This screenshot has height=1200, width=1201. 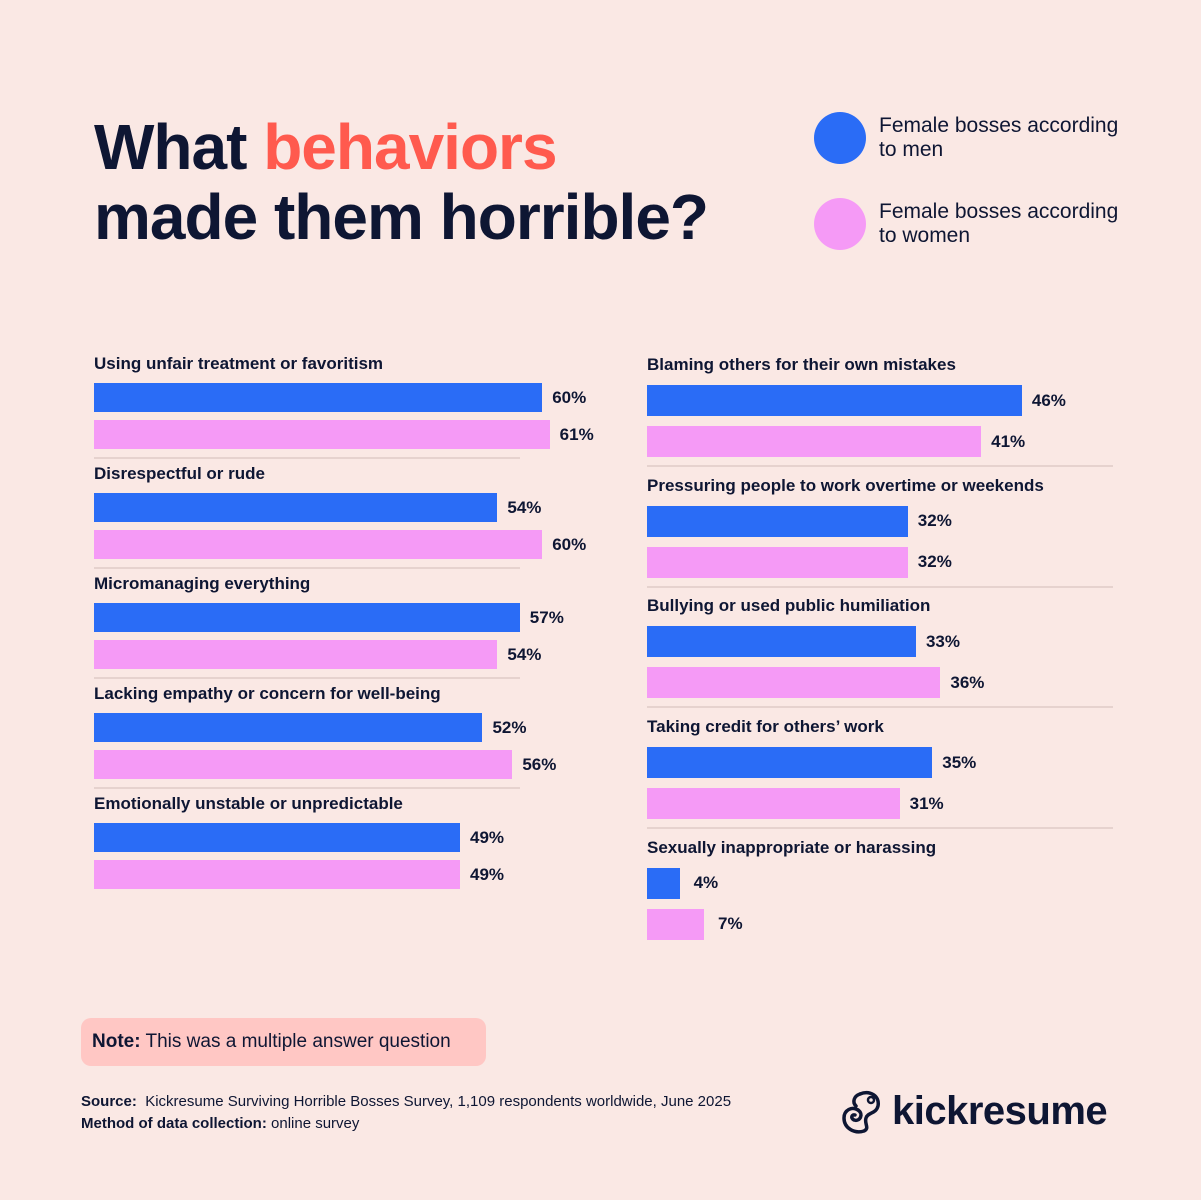 I want to click on value-label: 57%, so click(x=546, y=617).